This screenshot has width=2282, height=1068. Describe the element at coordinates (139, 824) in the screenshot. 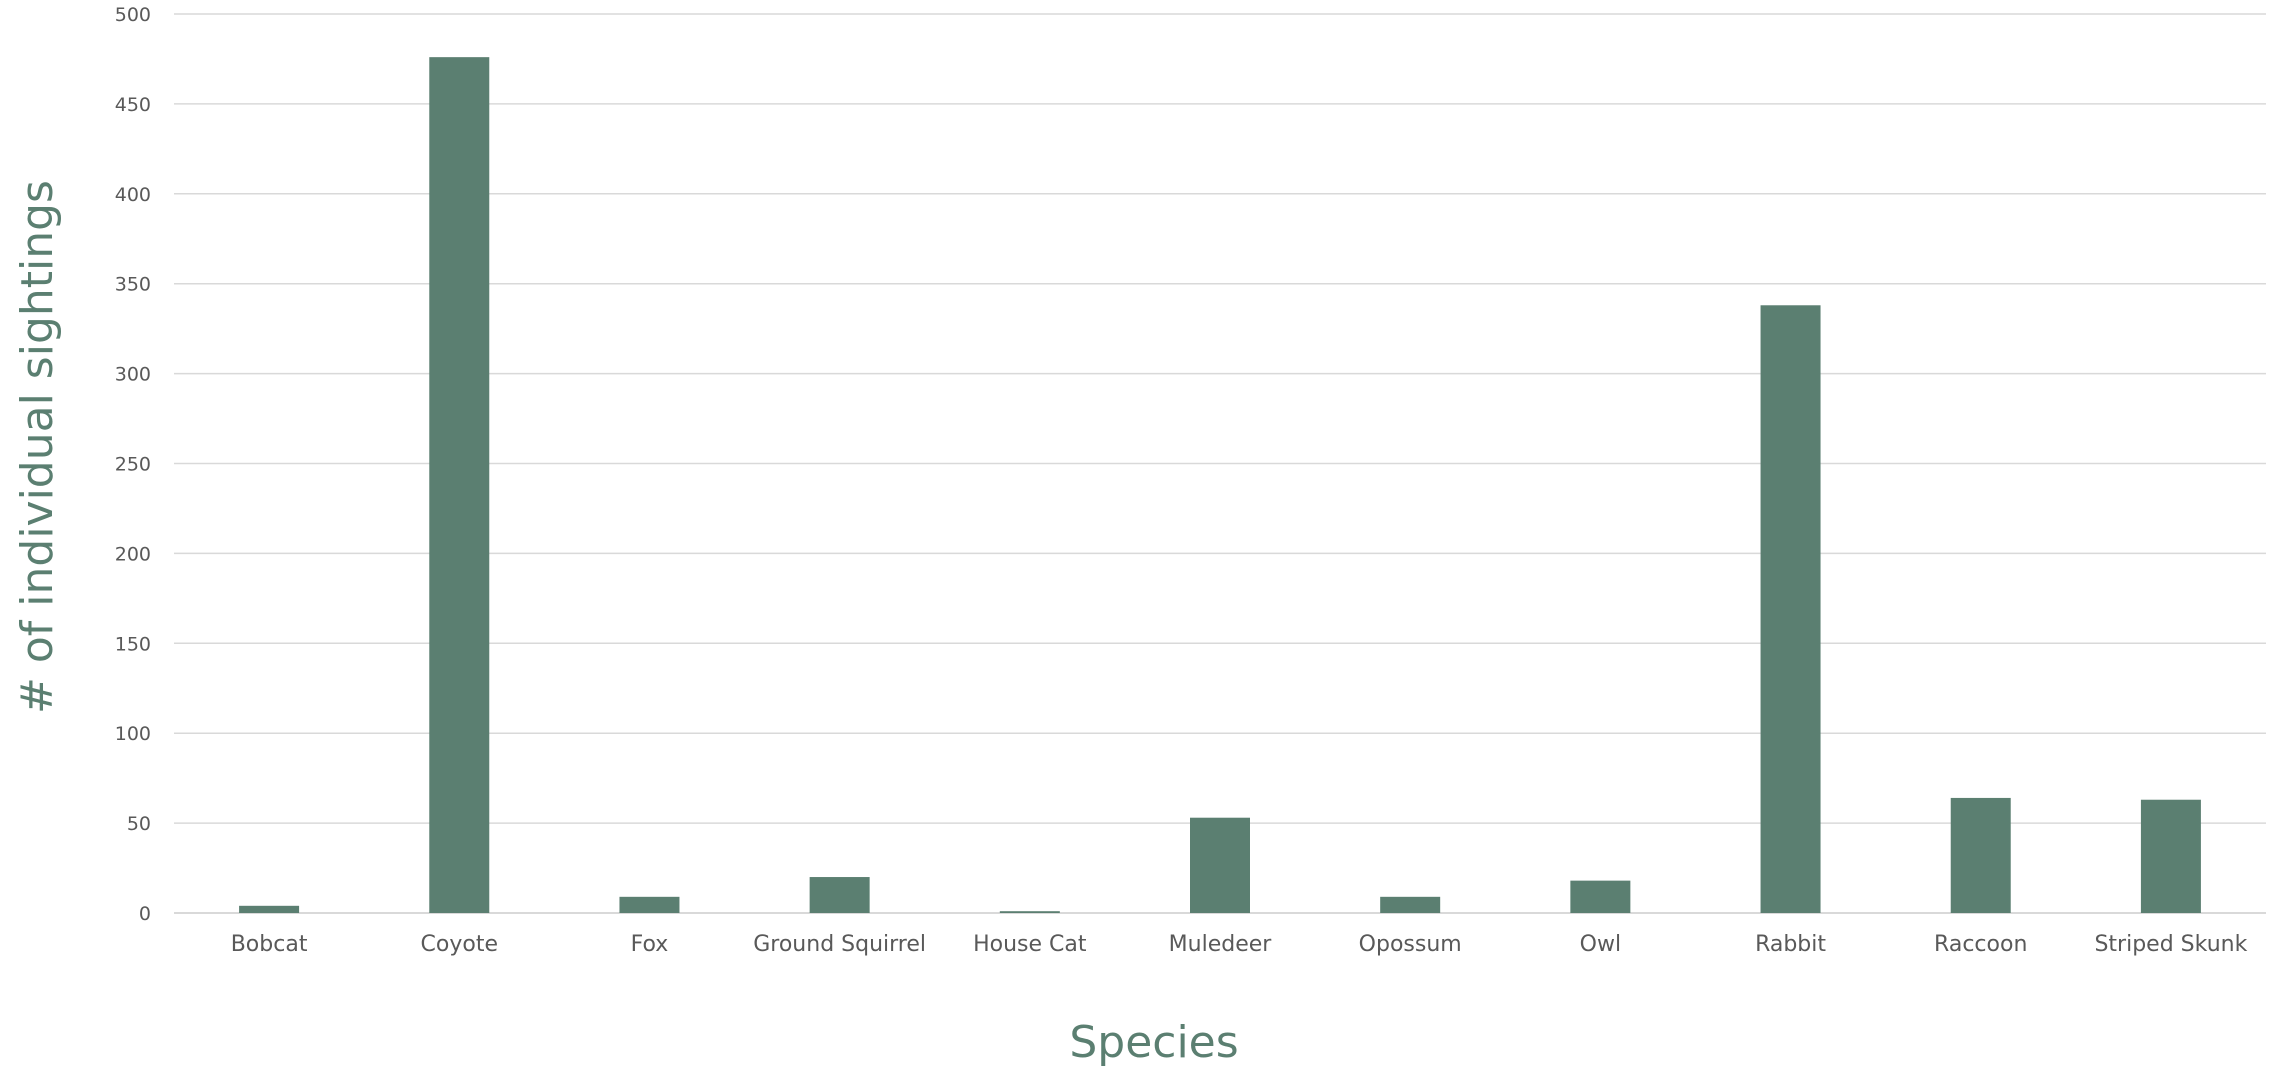

I see `y-tick-label: 50` at that location.